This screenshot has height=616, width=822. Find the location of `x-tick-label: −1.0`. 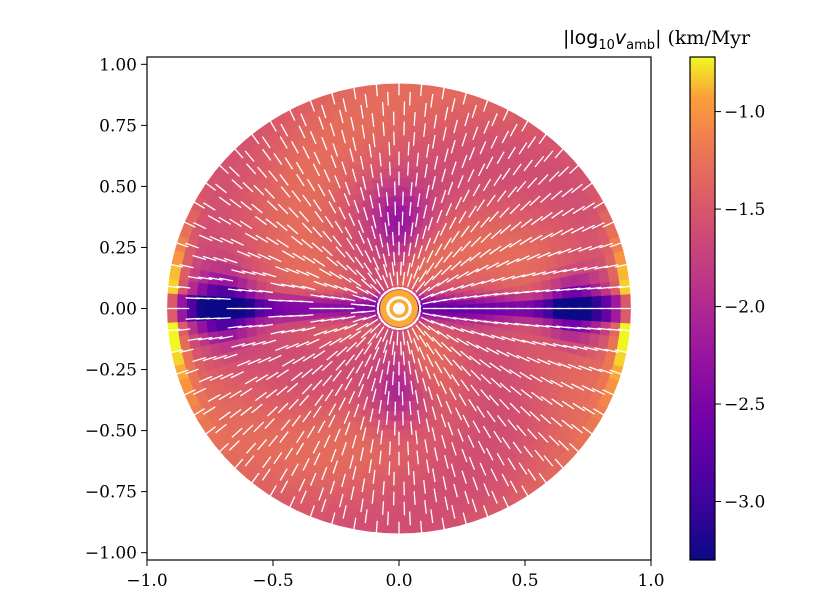

x-tick-label: −1.0 is located at coordinates (146, 581).